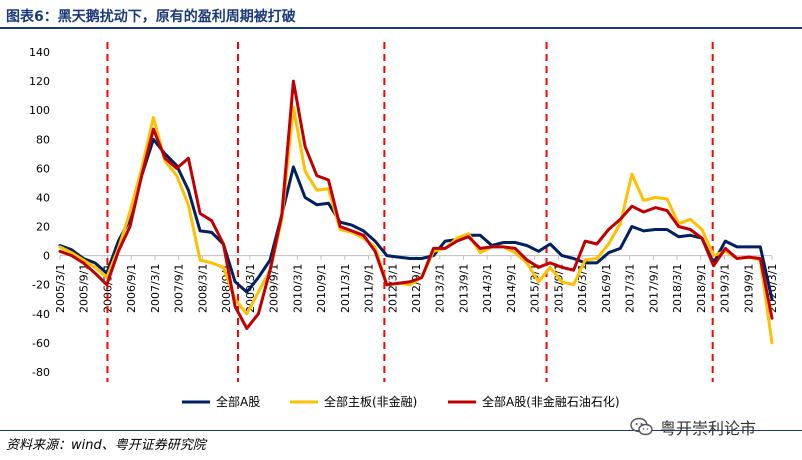 The height and width of the screenshot is (460, 802). Describe the element at coordinates (41, 372) in the screenshot. I see `y-tick-label: -80` at that location.